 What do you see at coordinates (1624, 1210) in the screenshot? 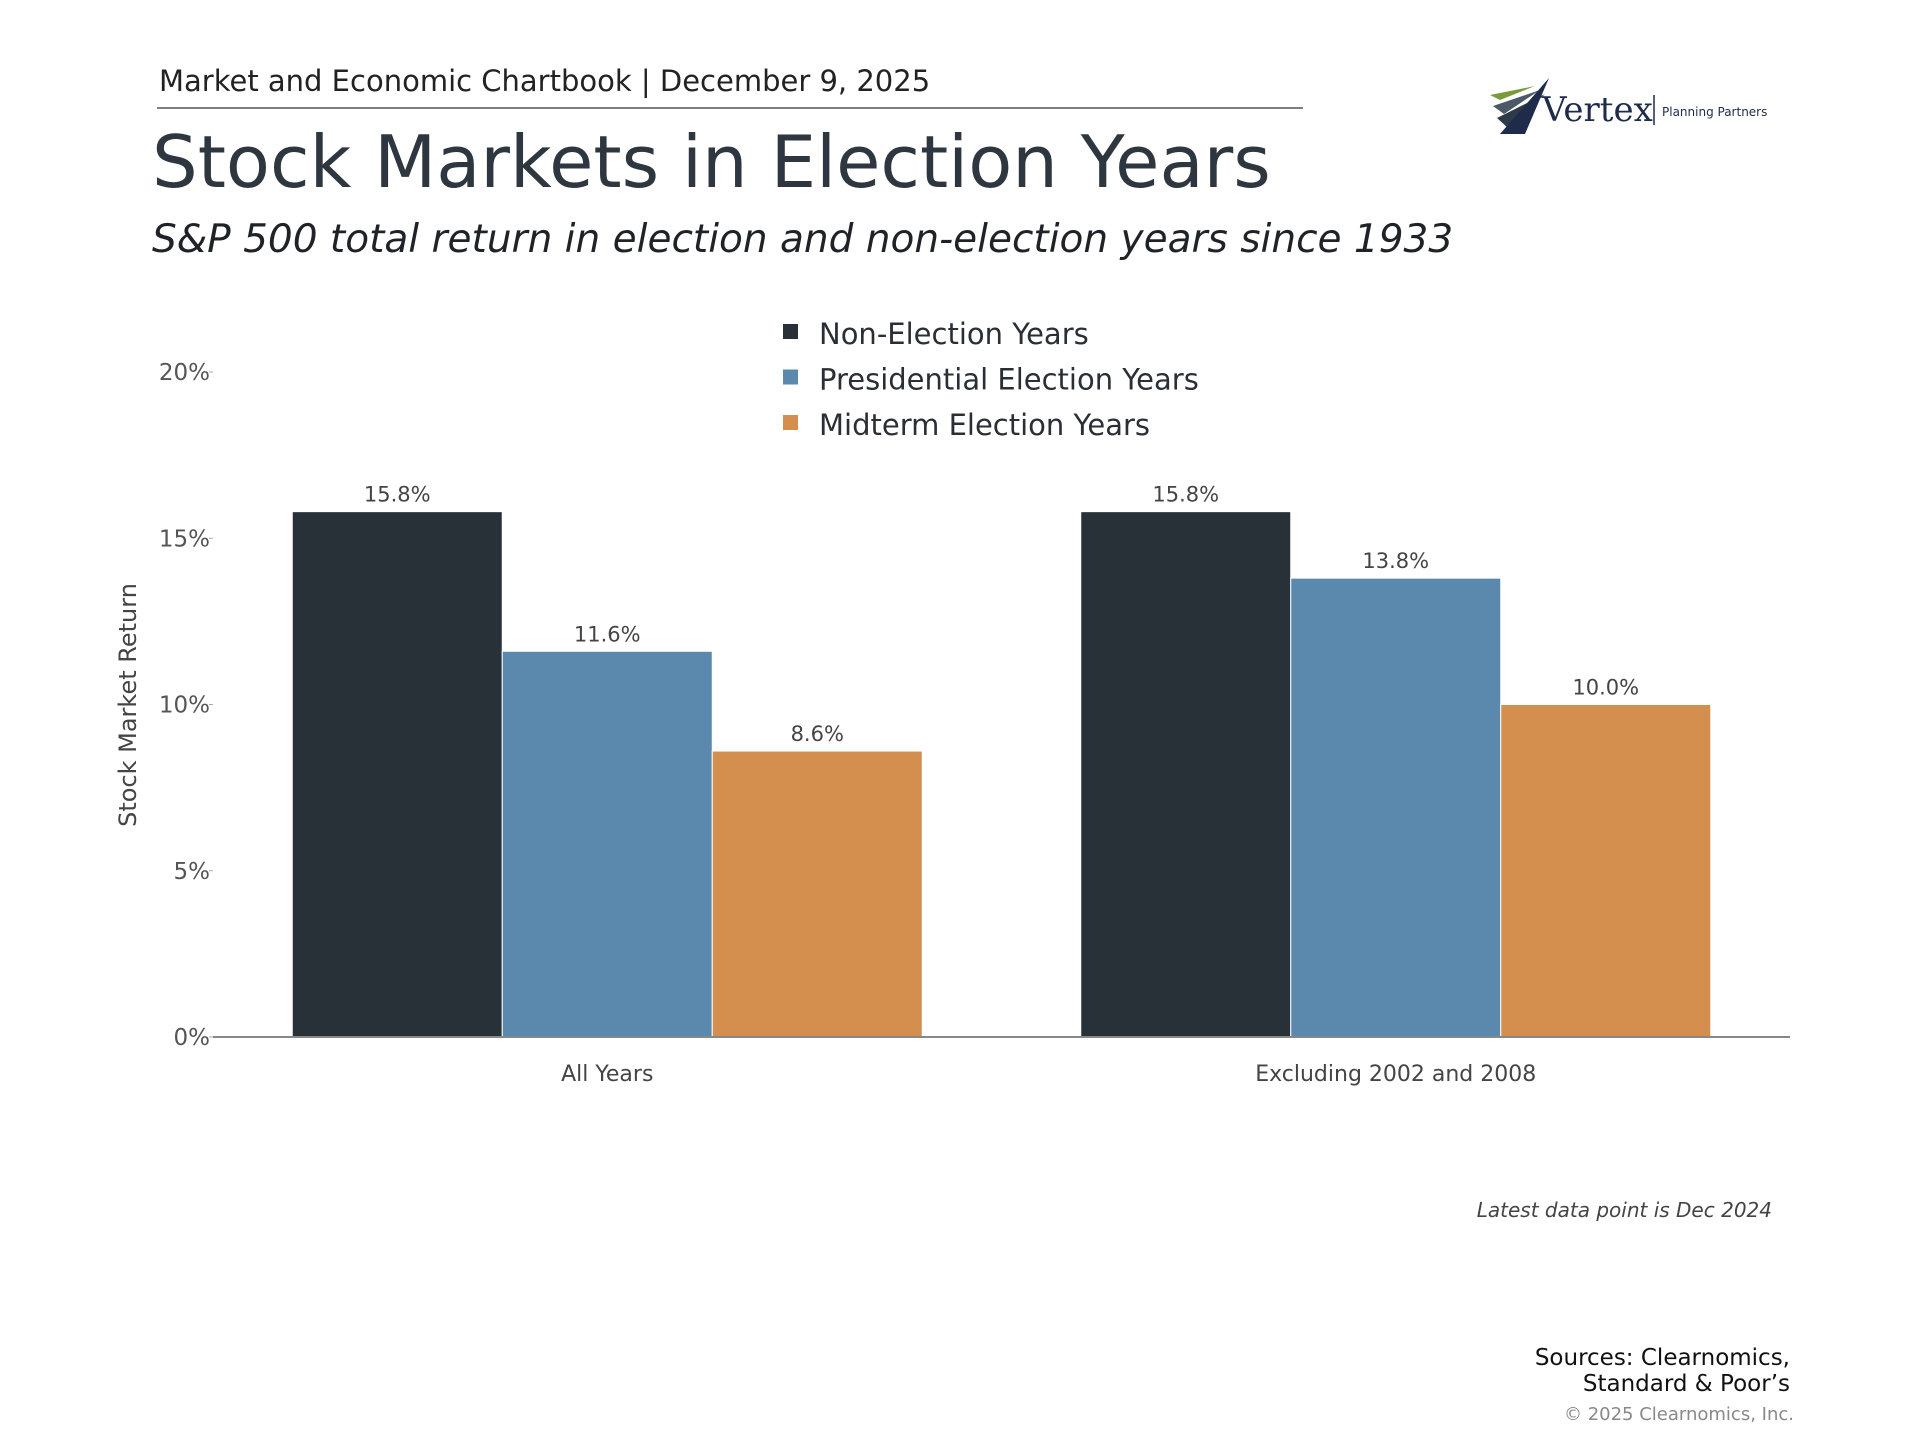
I see `note: Latest data point is Dec 2024` at bounding box center [1624, 1210].